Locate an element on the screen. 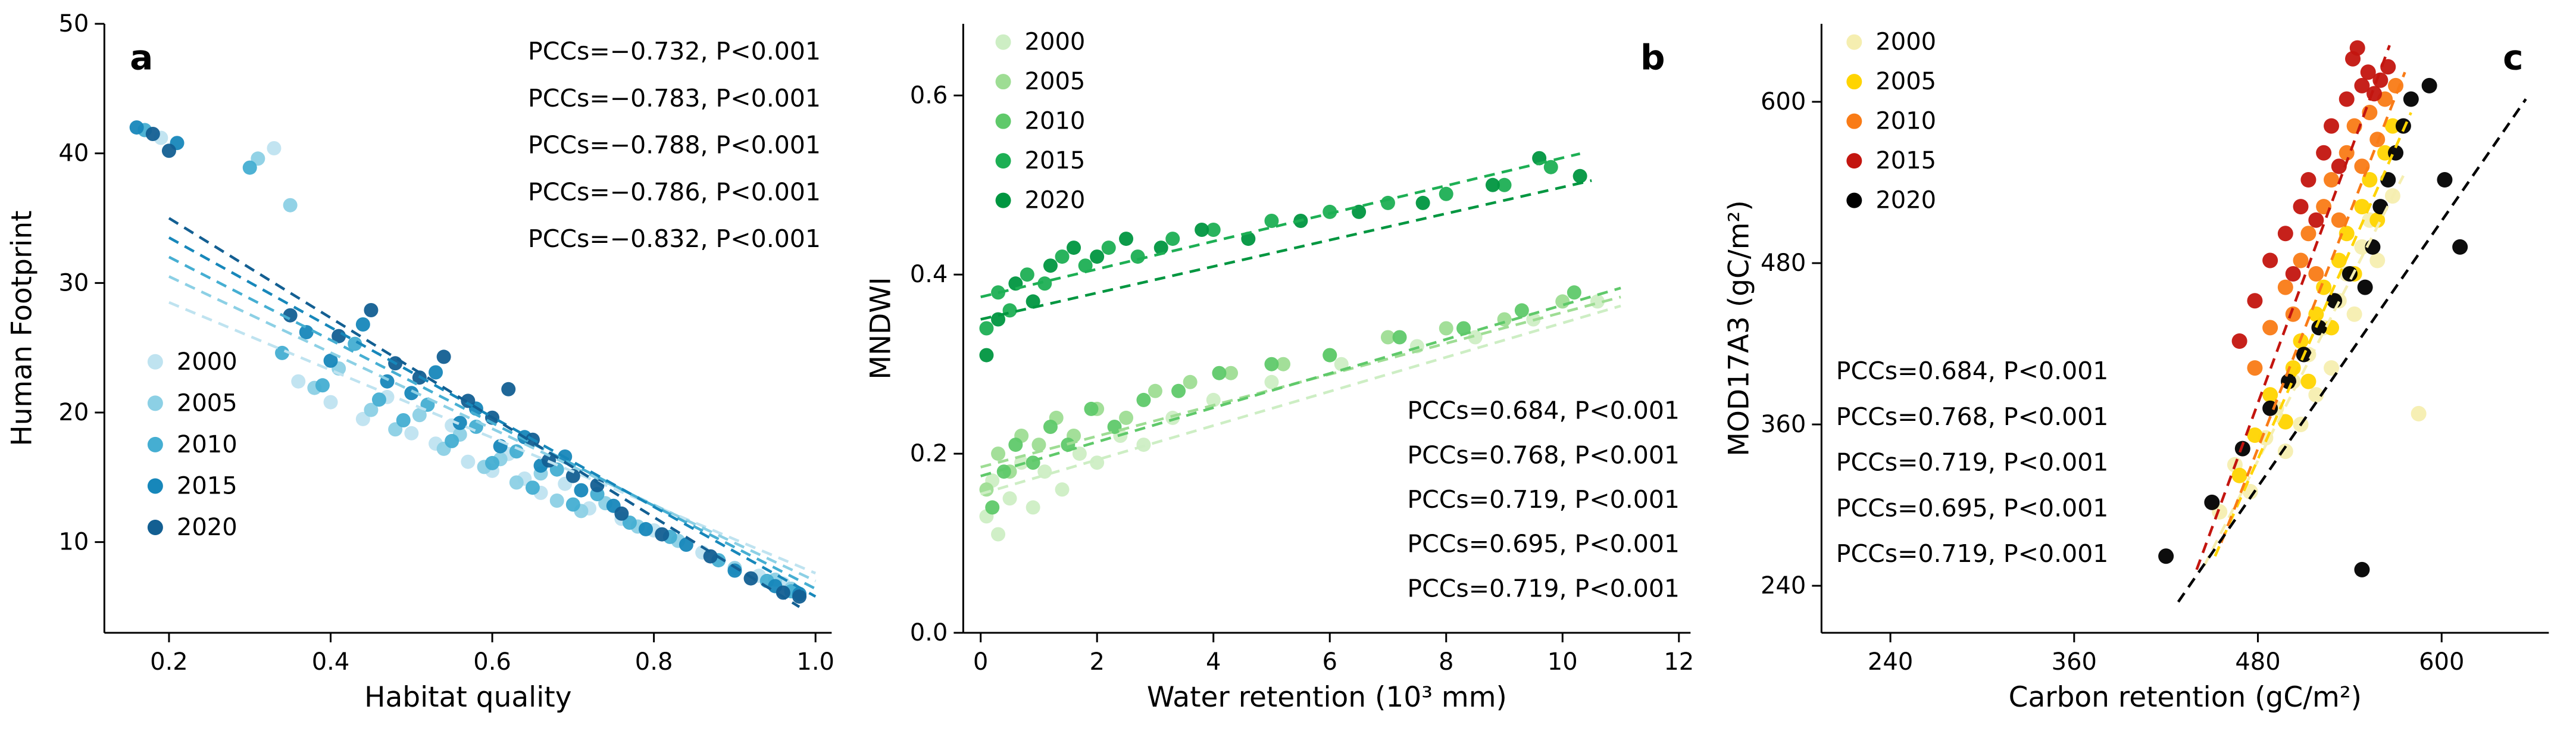 This screenshot has width=2576, height=734. x-axis-label: Water retention (10³ mm) is located at coordinates (1327, 697).